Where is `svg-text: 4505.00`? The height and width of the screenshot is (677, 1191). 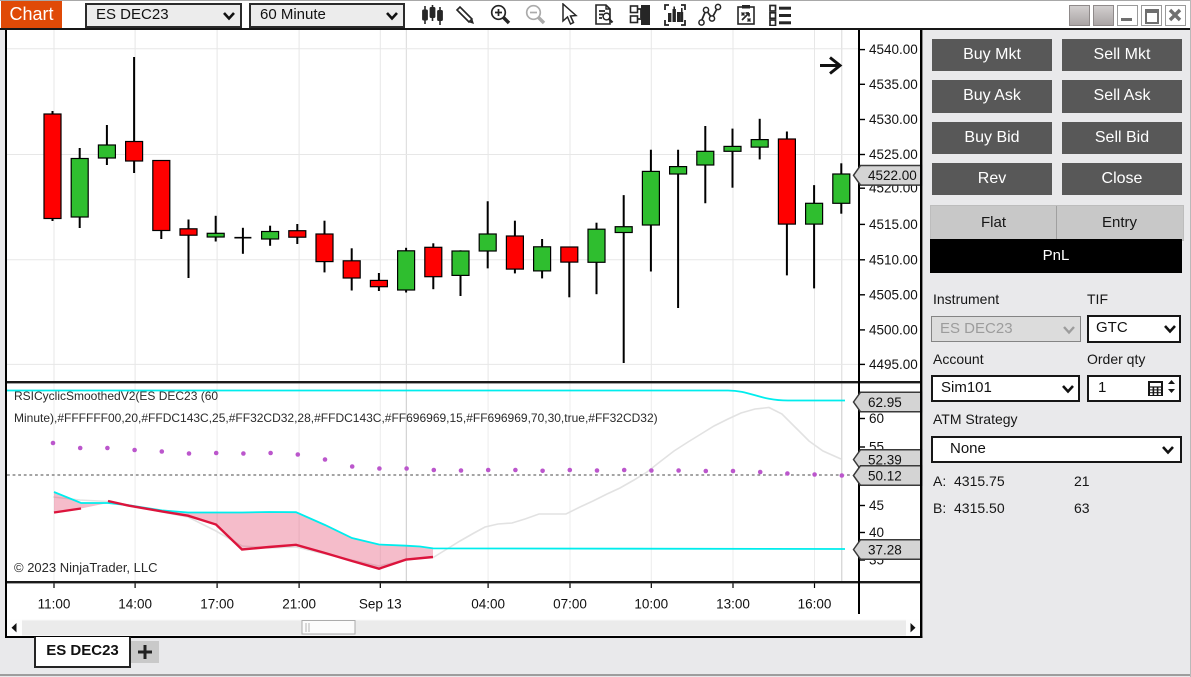
svg-text: 4505.00 is located at coordinates (893, 294).